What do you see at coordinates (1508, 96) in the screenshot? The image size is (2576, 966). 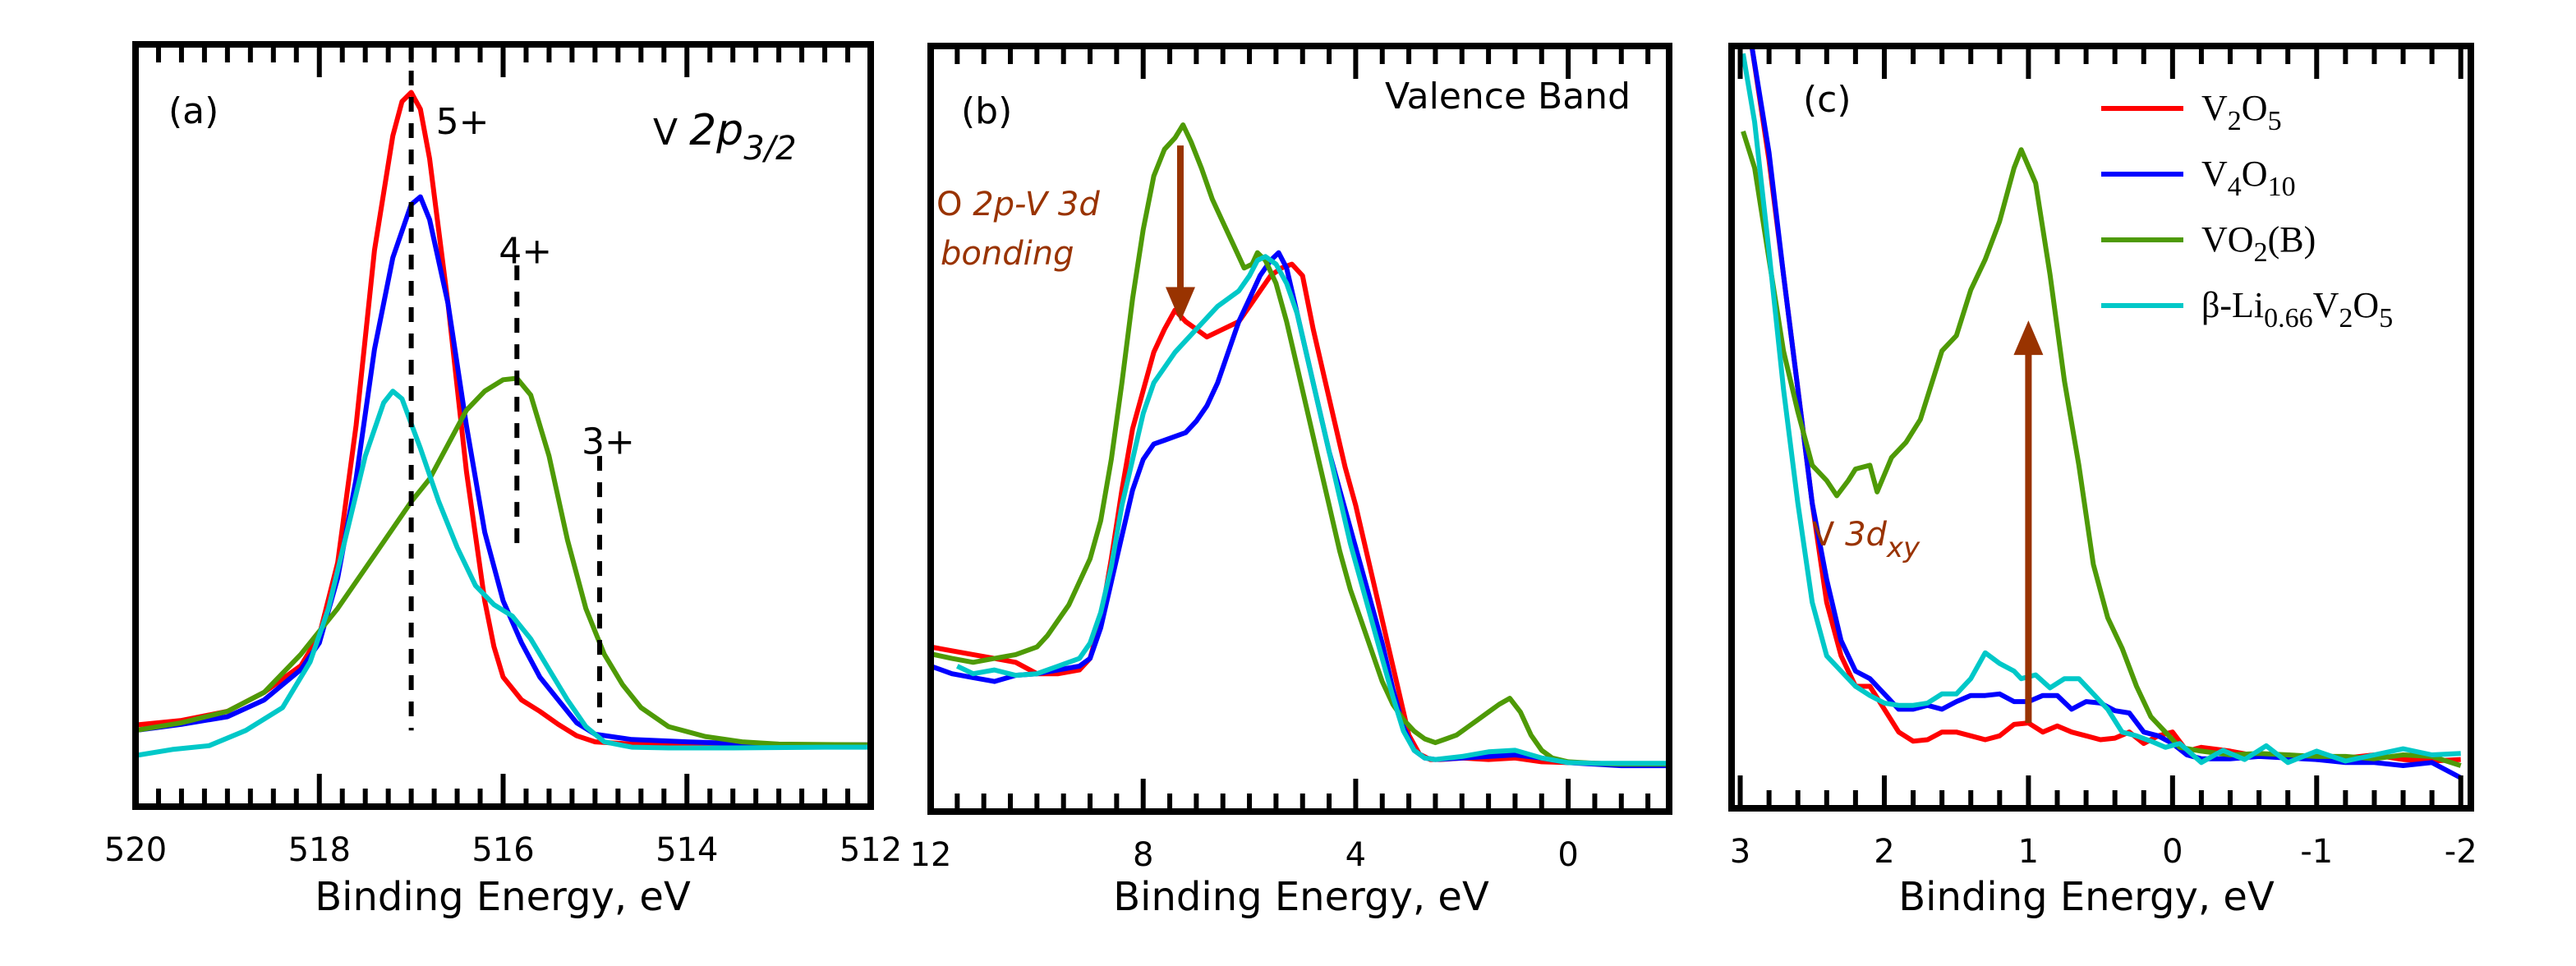 I see `panel-b-title: Valence Band` at bounding box center [1508, 96].